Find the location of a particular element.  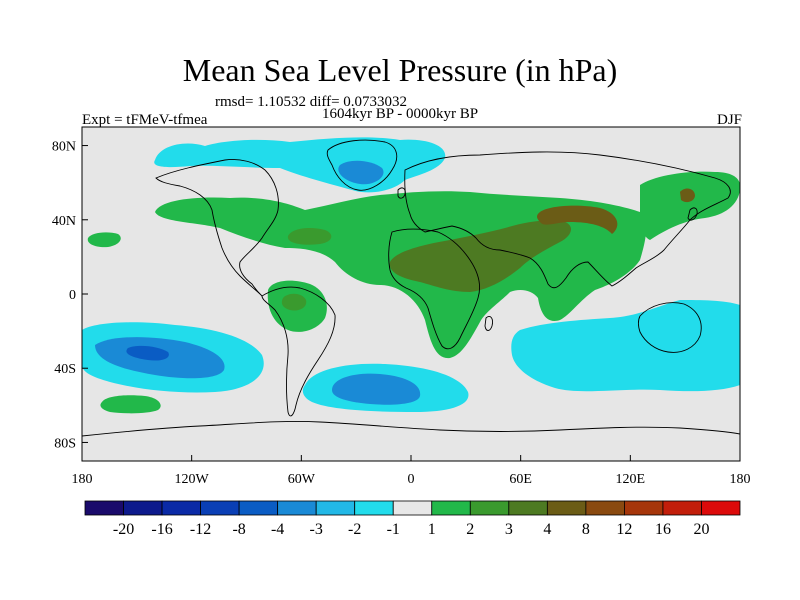

colorbar-label: -1 is located at coordinates (393, 529).